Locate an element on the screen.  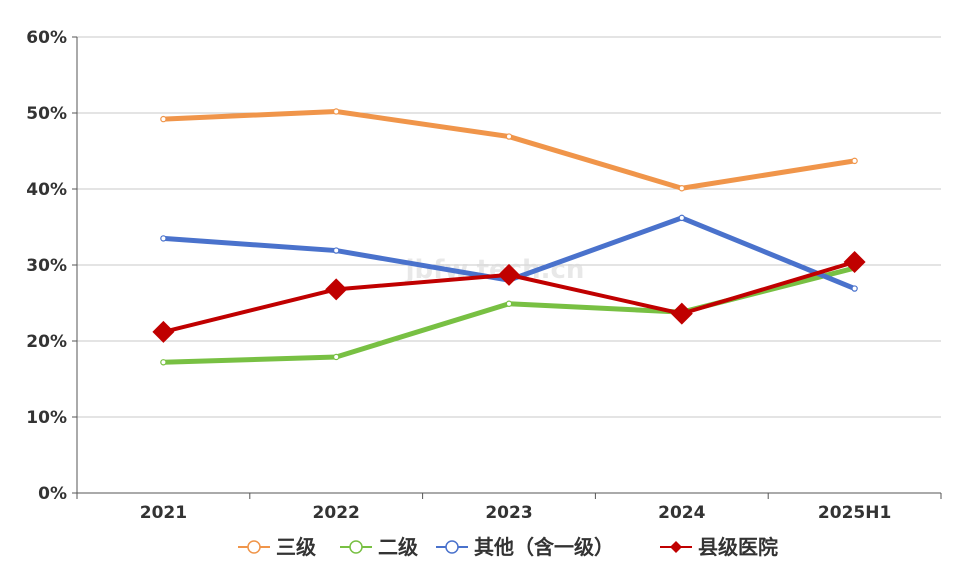
legend-label: 其他（含一级） is located at coordinates (544, 547).